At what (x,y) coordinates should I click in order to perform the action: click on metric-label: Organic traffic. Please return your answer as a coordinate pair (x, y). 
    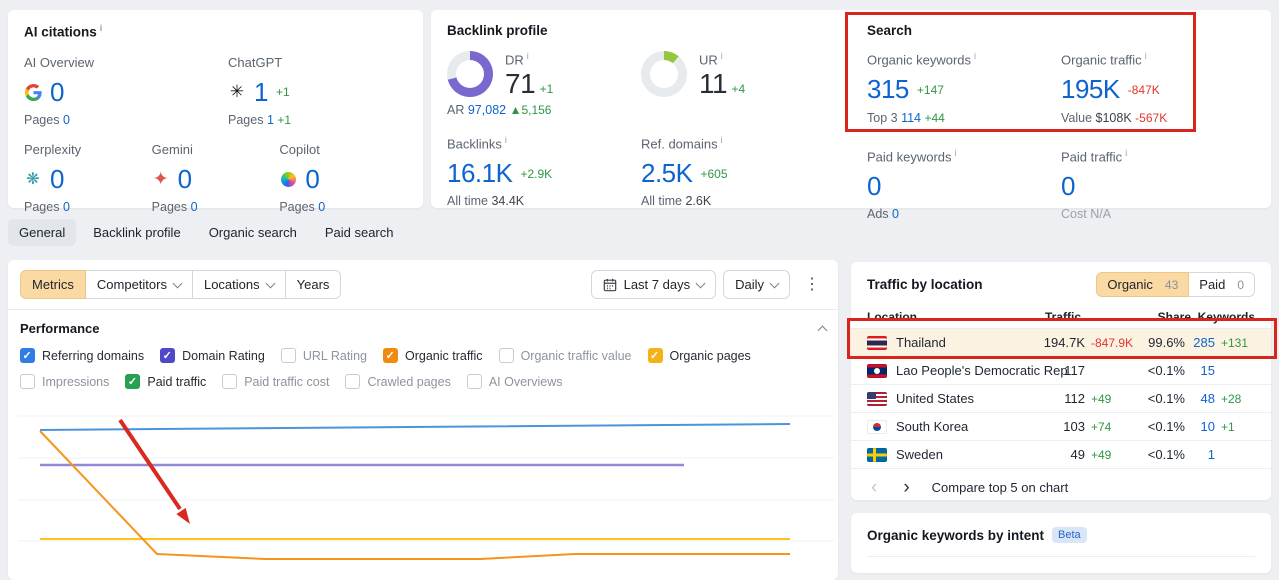
    Looking at the image, I should click on (443, 355).